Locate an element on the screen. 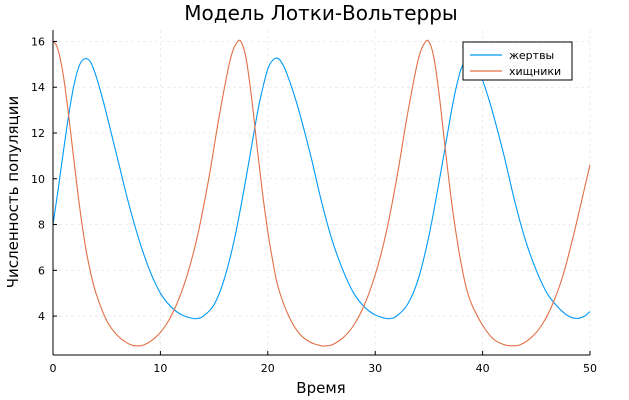 This screenshot has width=629, height=400. y-tick-label: 16 is located at coordinates (38, 41).